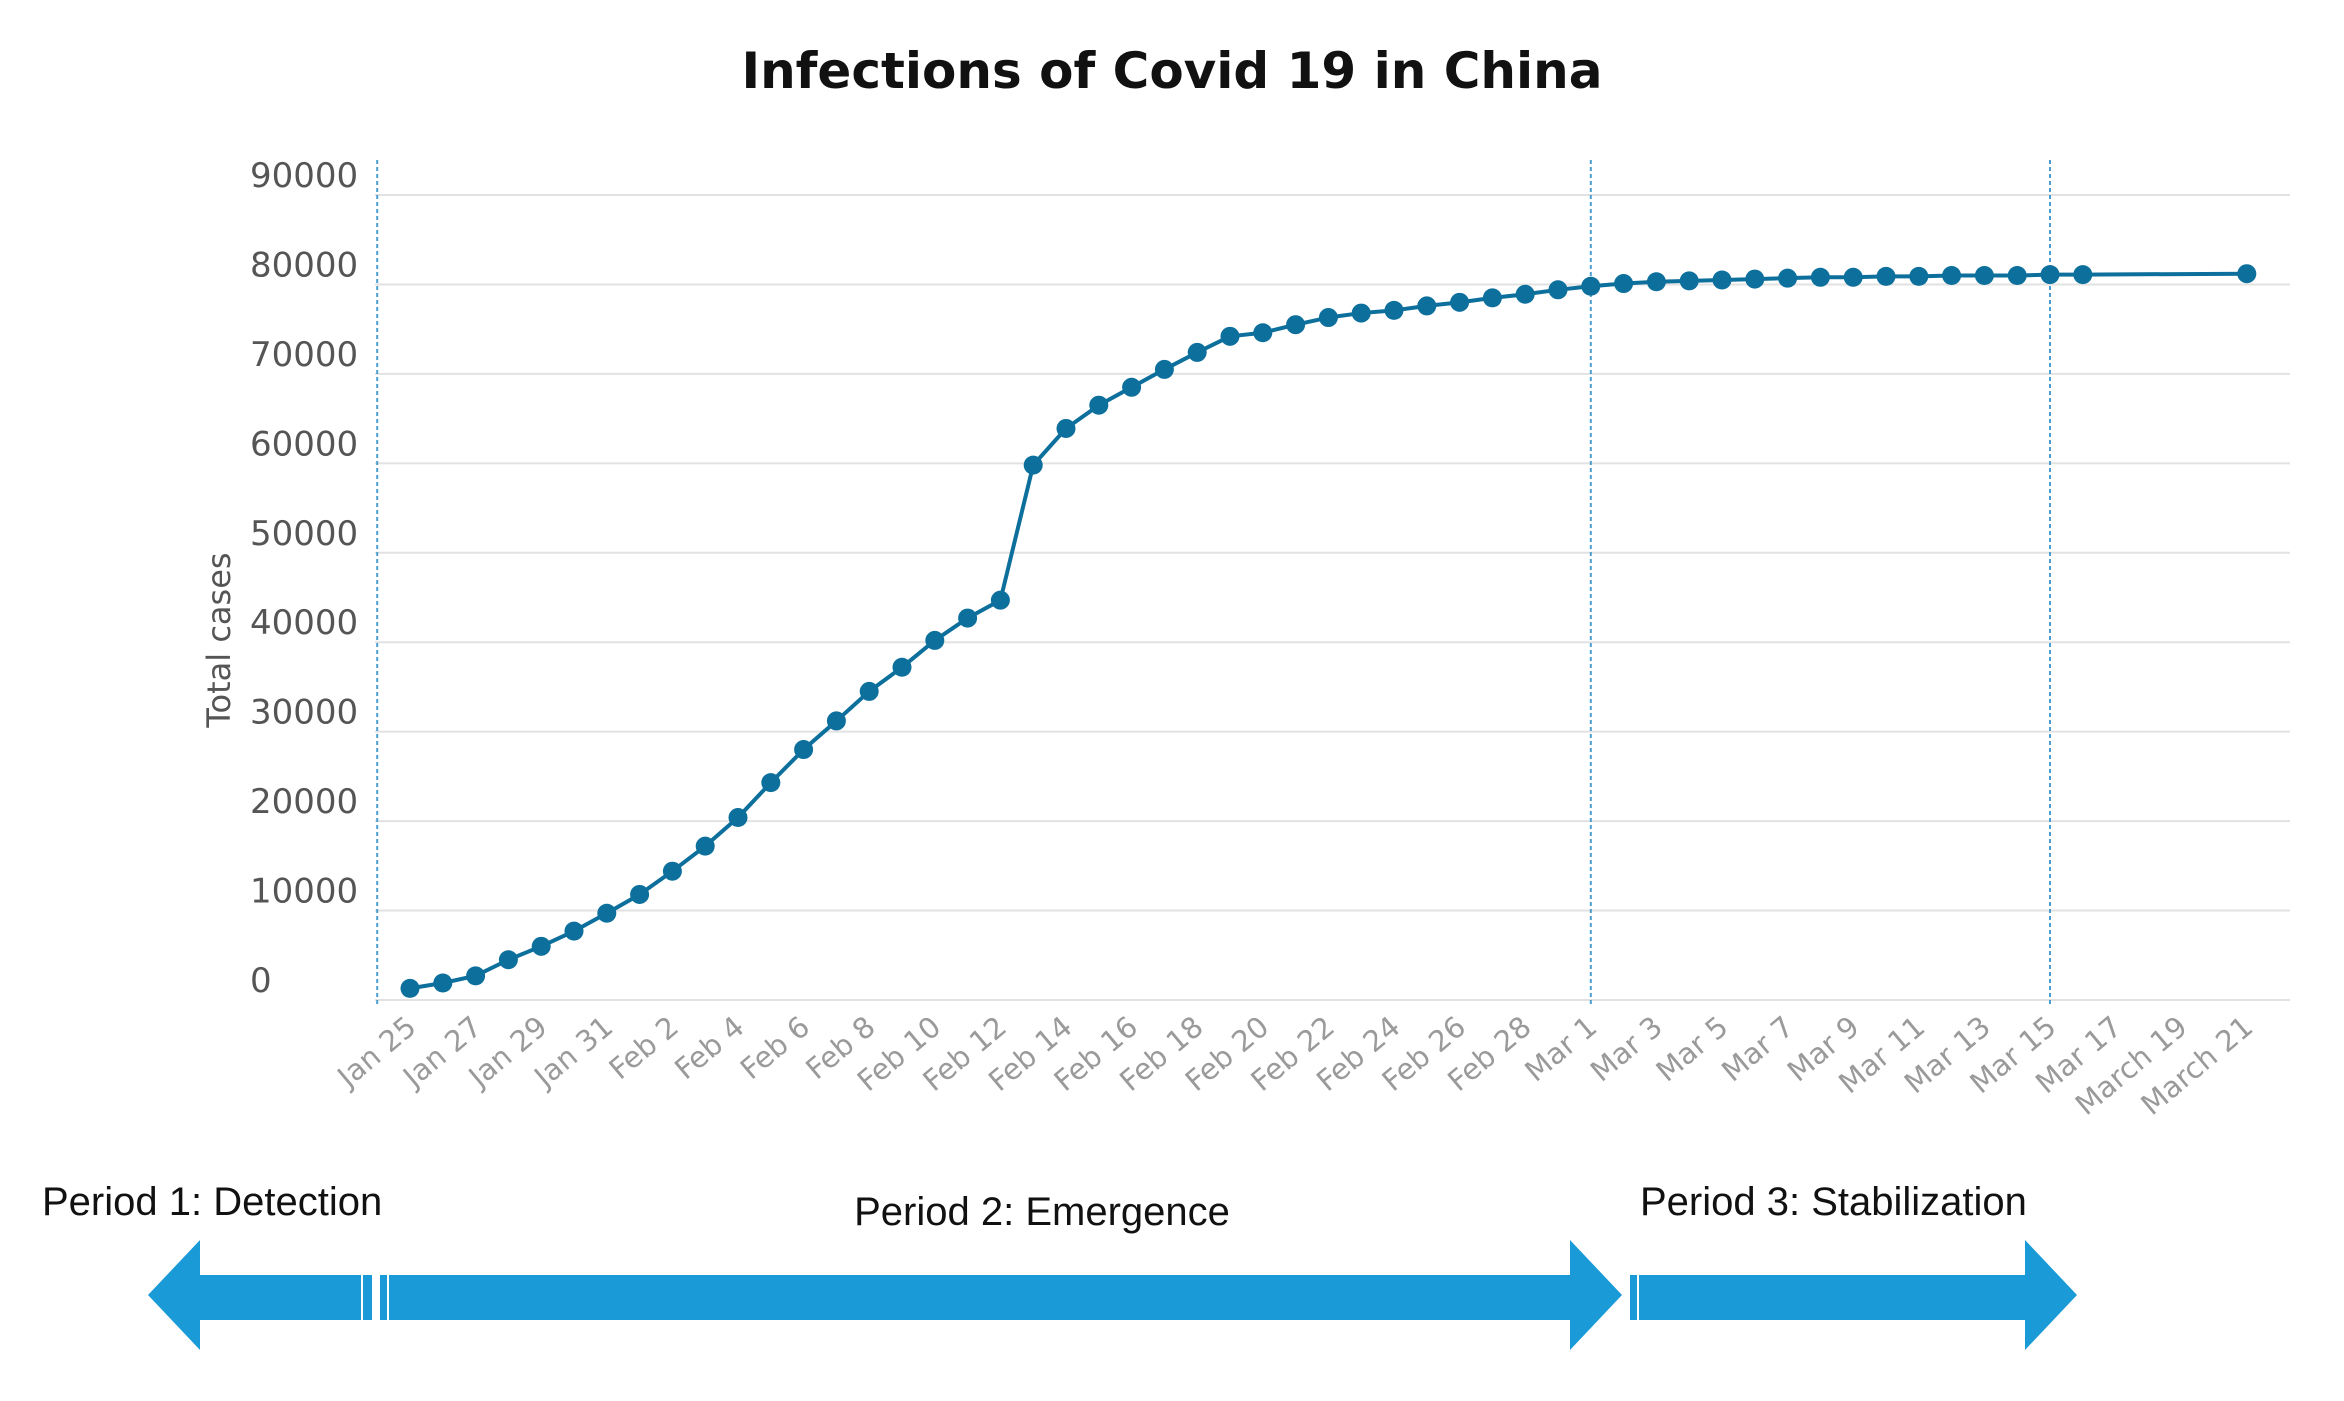  I want to click on y-axis-label: Total cases, so click(219, 640).